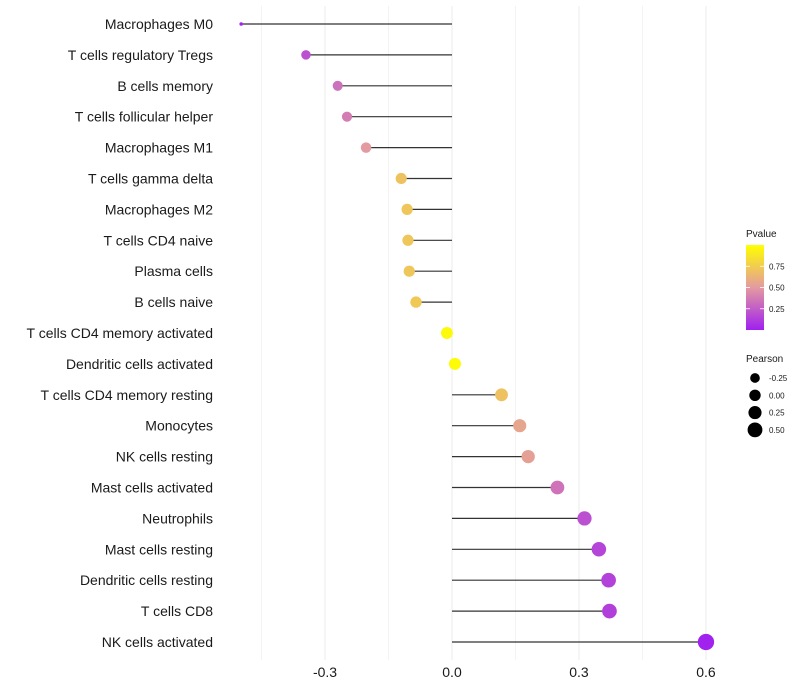  What do you see at coordinates (173, 302) in the screenshot?
I see `y-axis-label: B cells naive` at bounding box center [173, 302].